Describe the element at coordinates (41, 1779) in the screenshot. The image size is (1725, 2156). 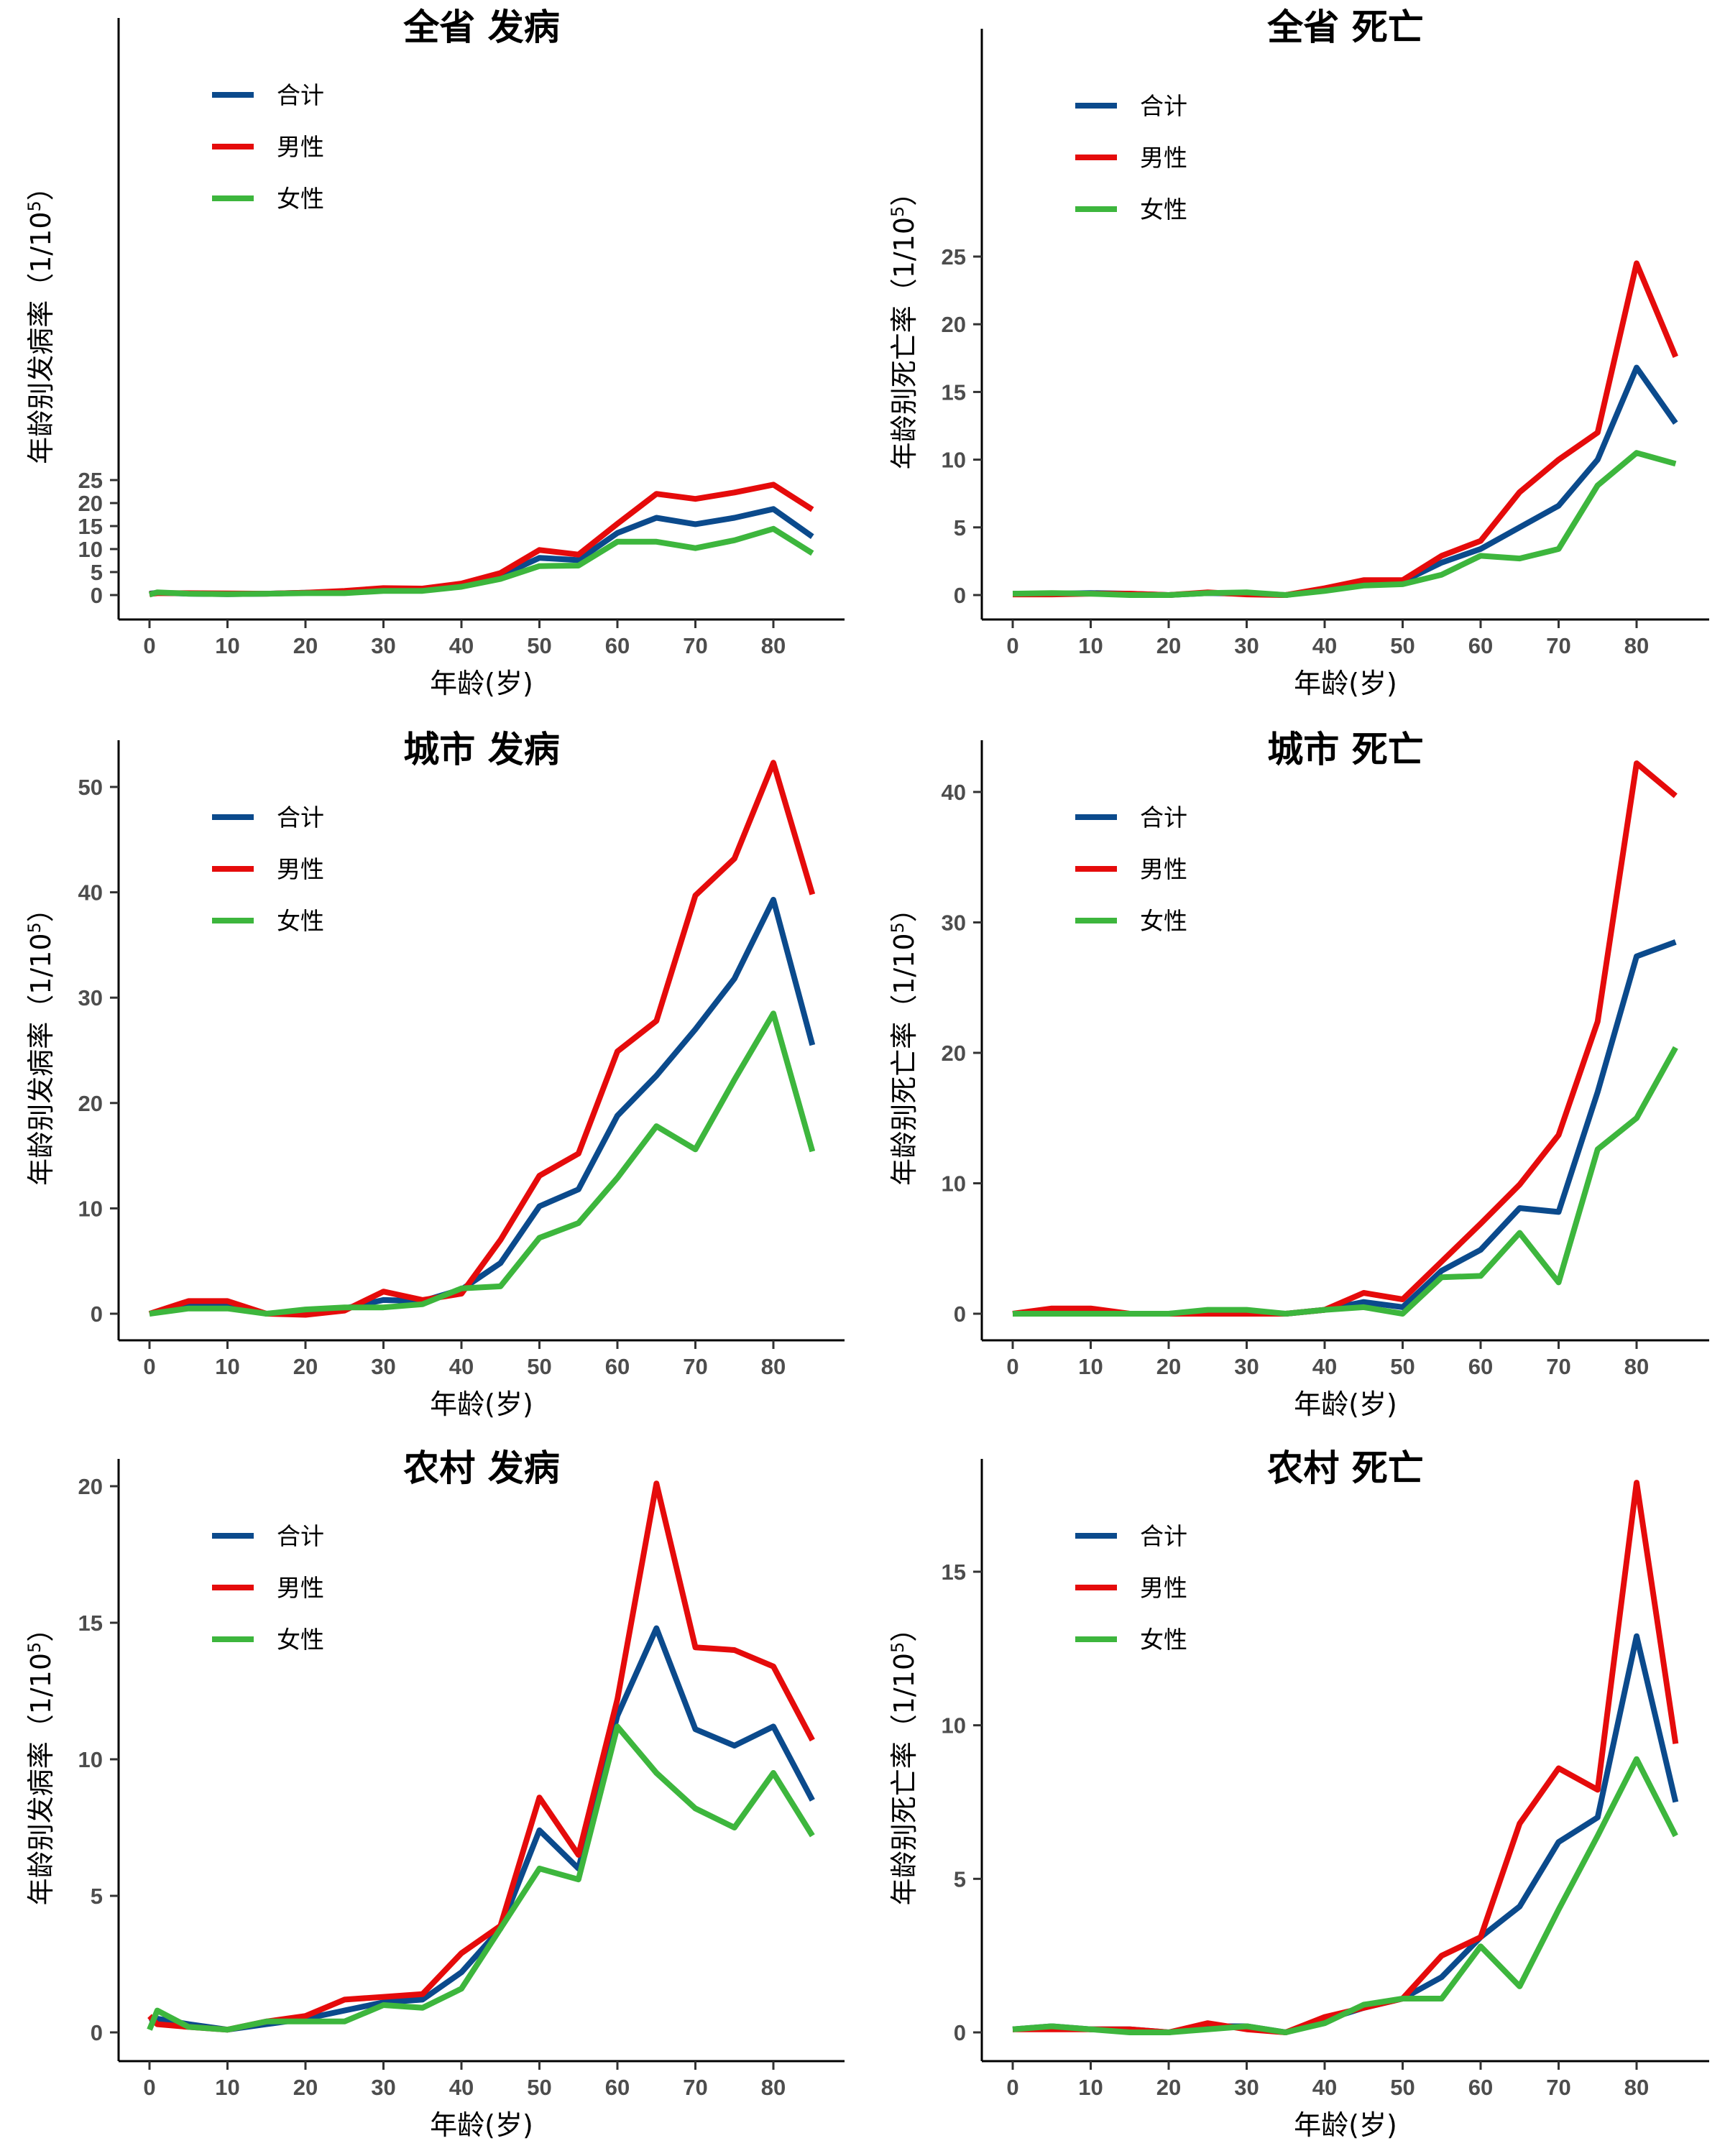
I see `y-axis-label-text: 年龄别发病率（1/10` at that location.